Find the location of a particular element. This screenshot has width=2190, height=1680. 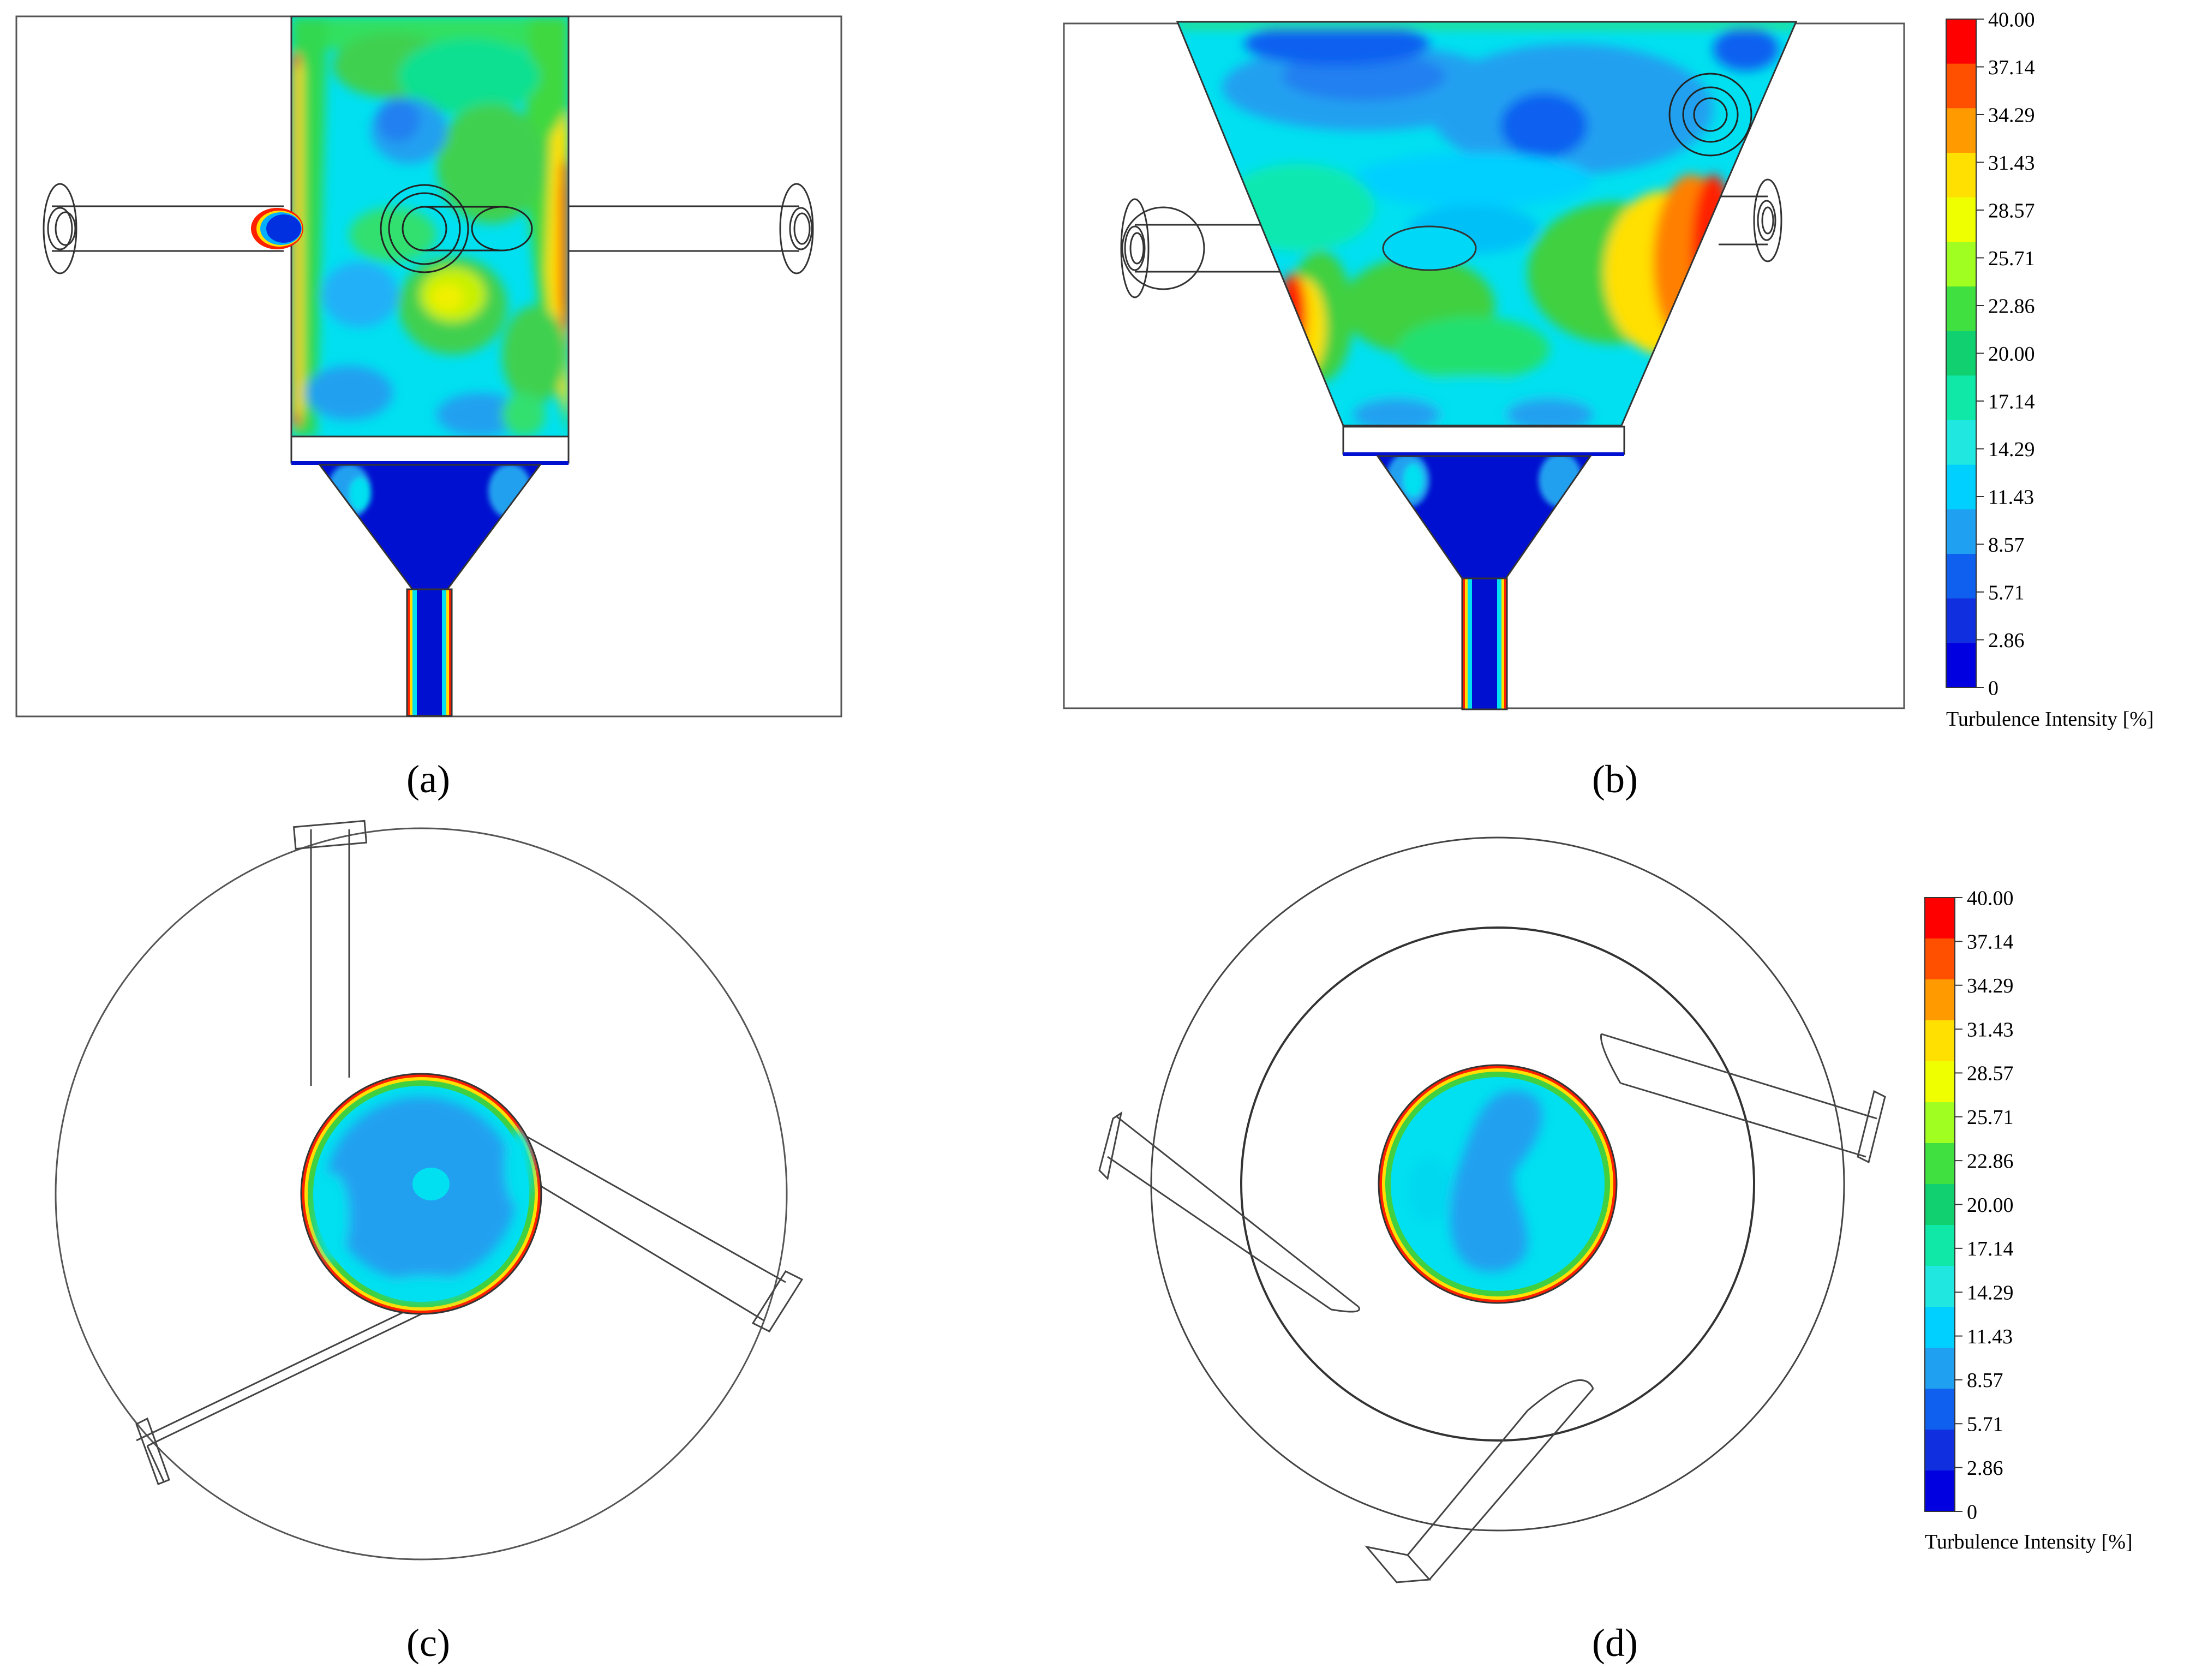

panel-a-left-inlet is located at coordinates (163, 228).